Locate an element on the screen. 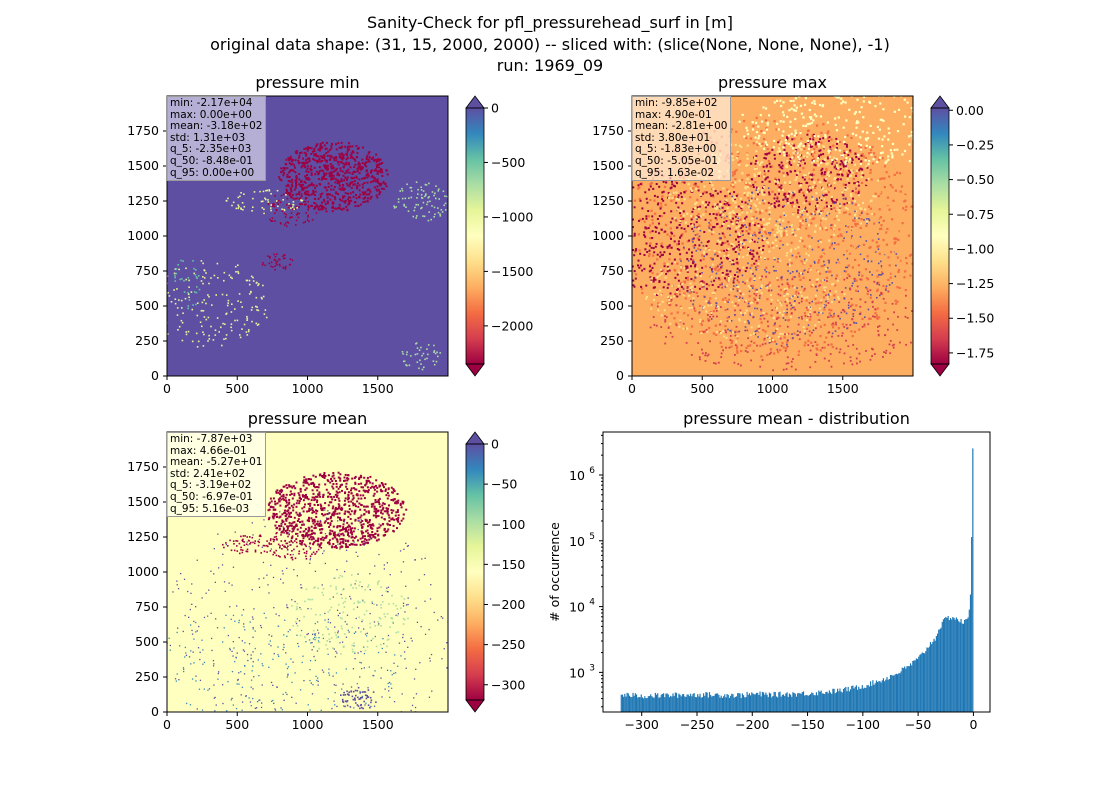  colorbar-tick-label: −1000 is located at coordinates (512, 216).